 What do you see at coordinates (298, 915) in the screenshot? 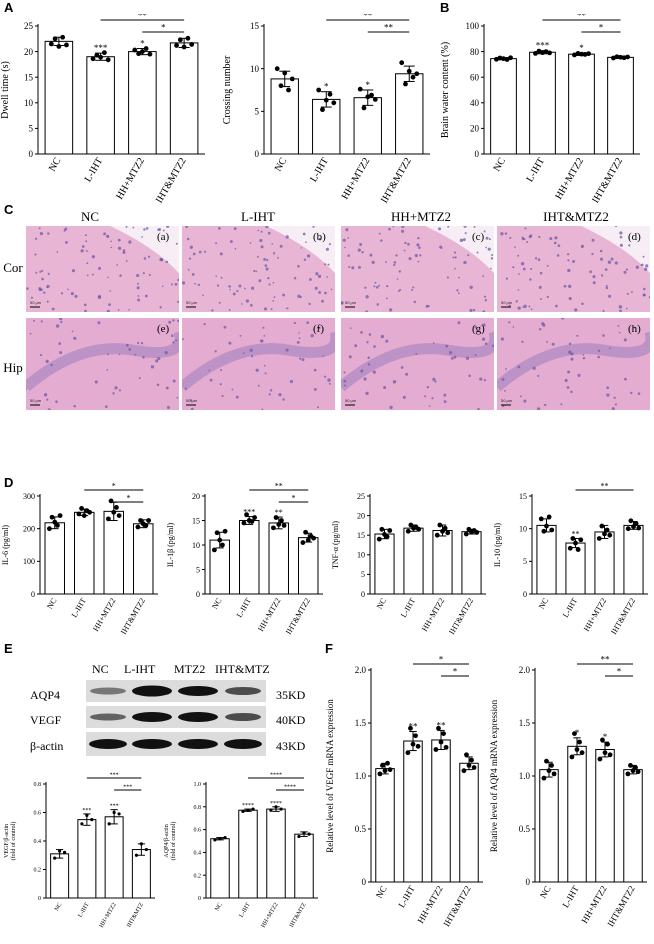
I see `category-label: IHT&MTZ` at bounding box center [298, 915].